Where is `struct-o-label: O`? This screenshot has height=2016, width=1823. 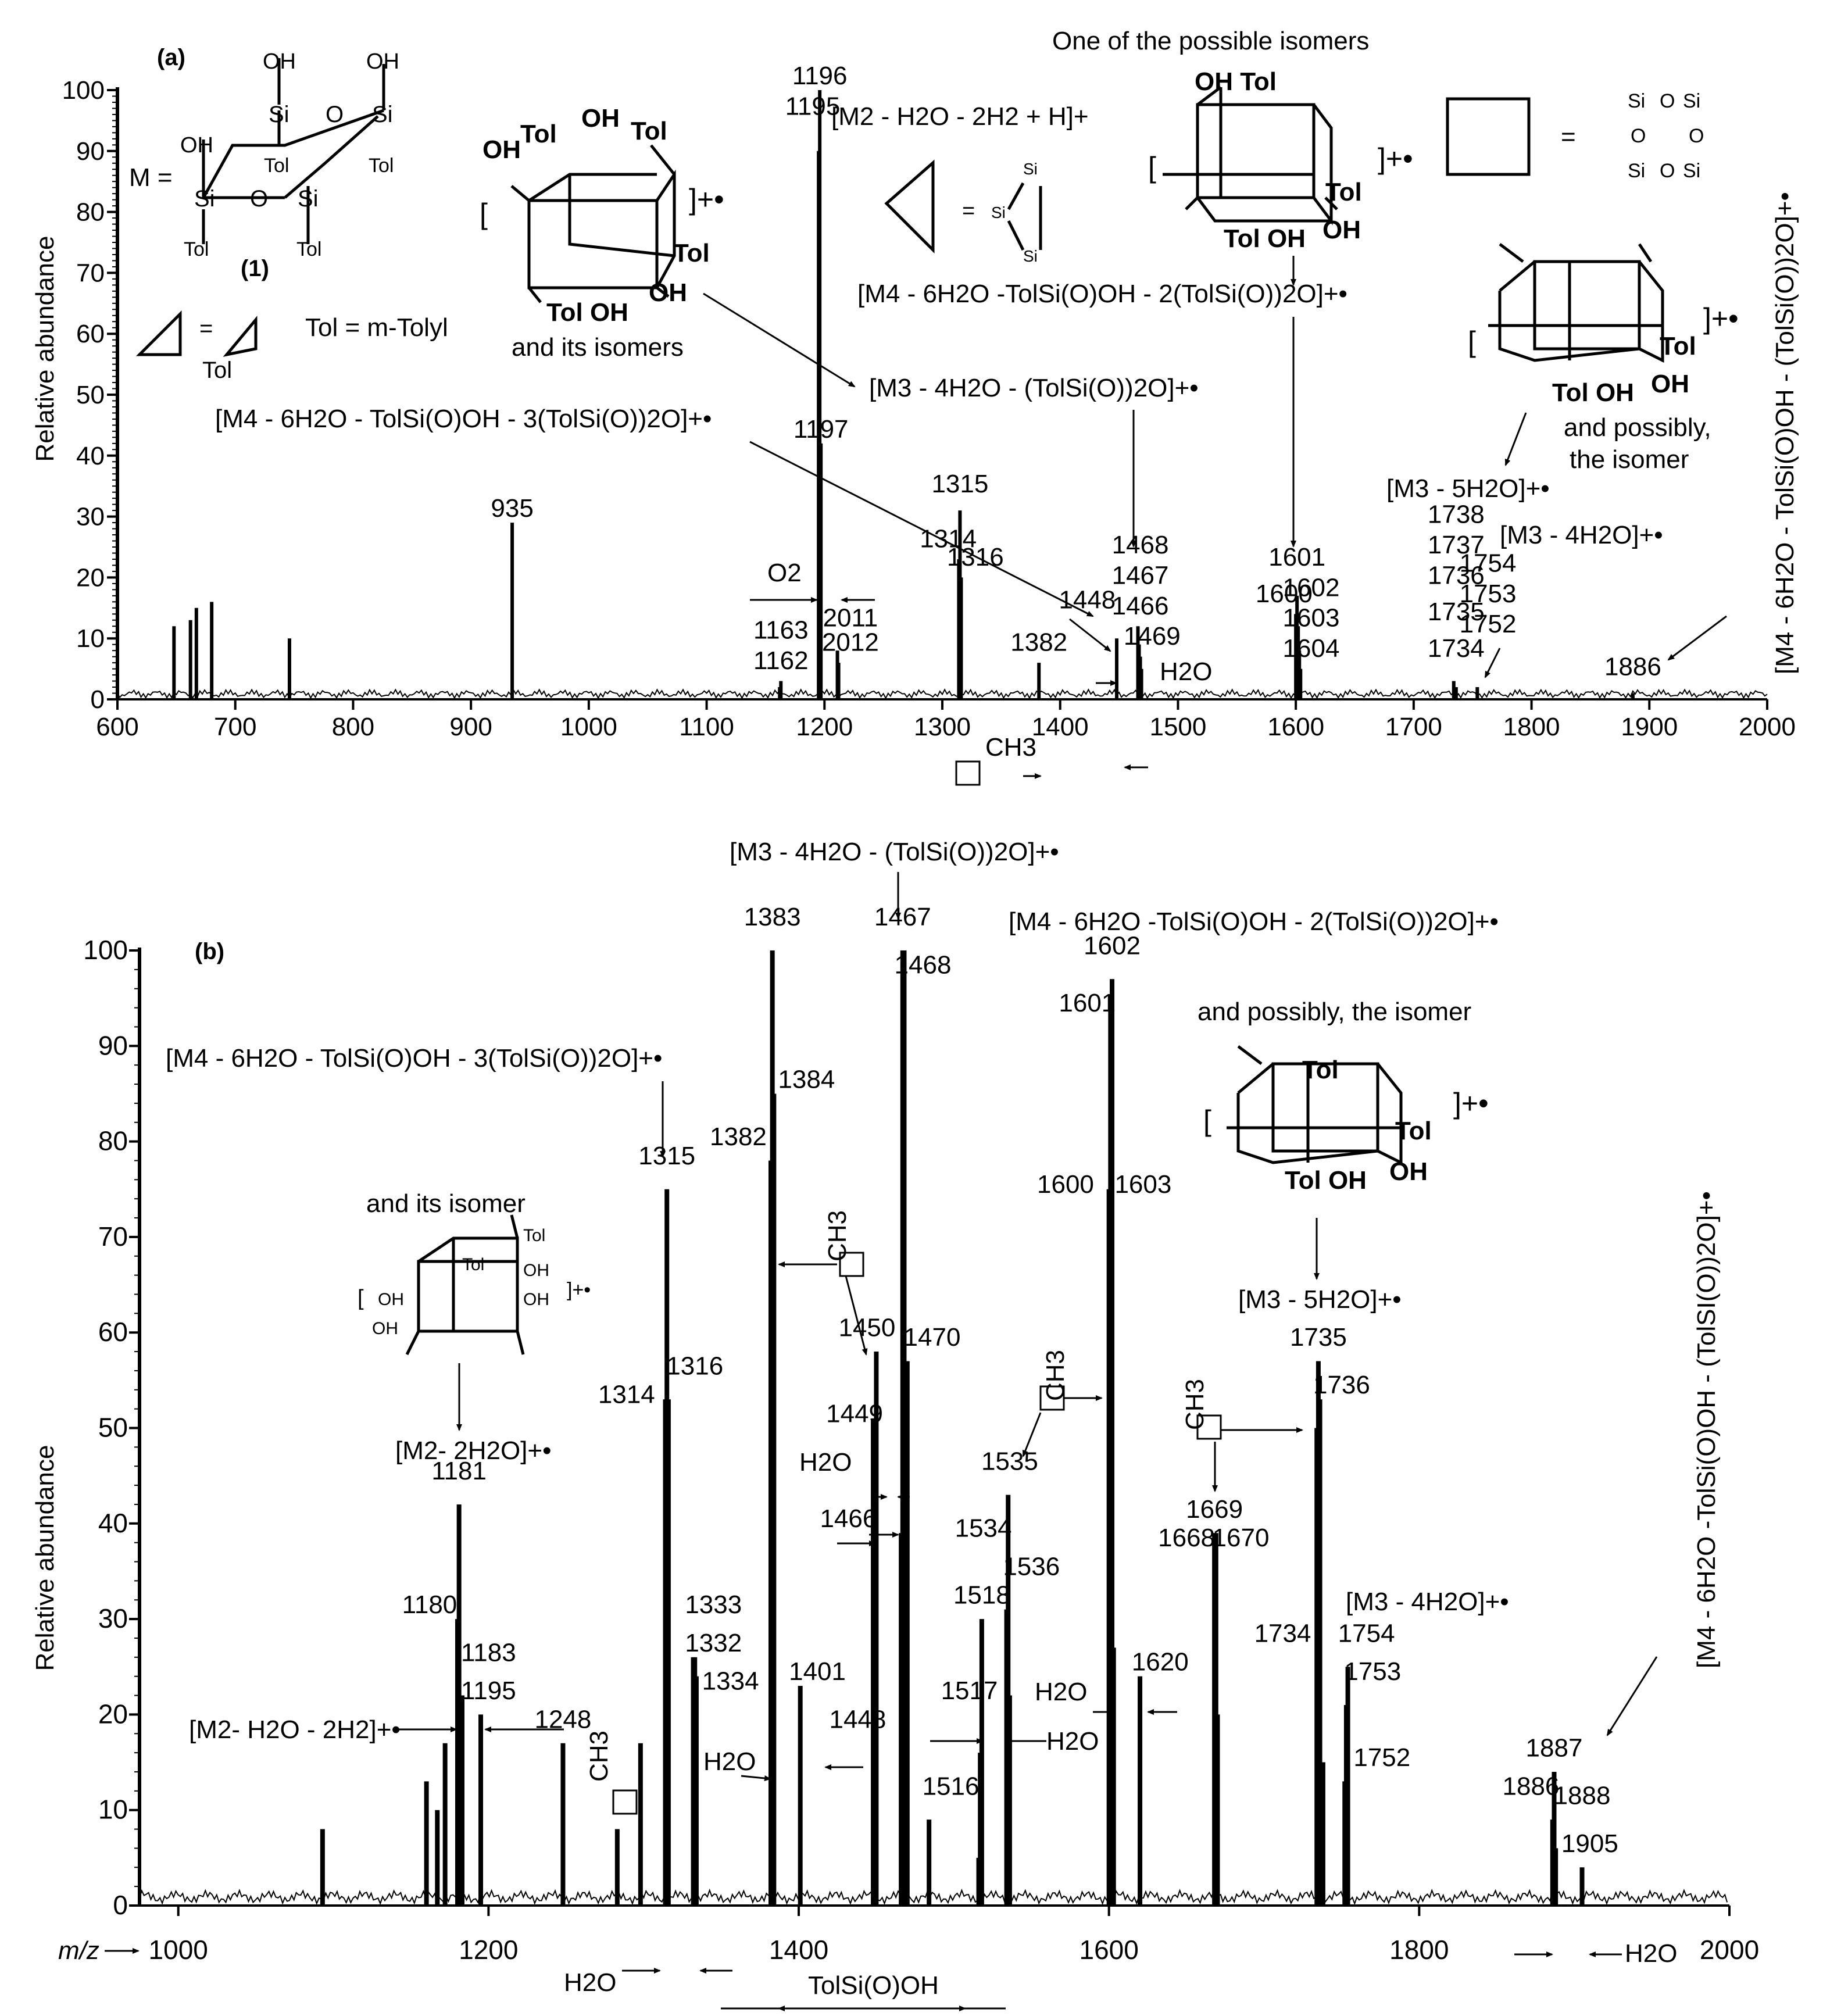
struct-o-label: O is located at coordinates (335, 115).